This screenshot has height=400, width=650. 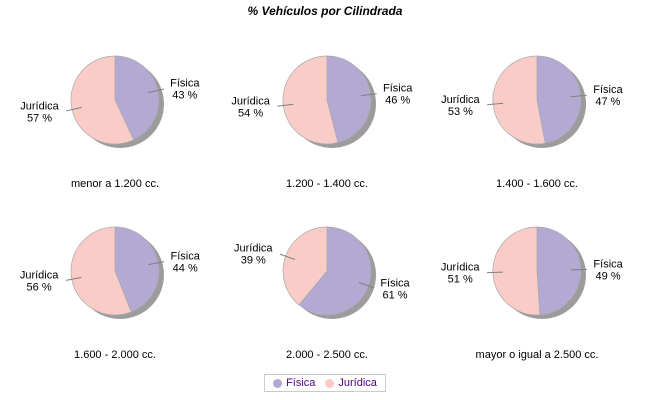 What do you see at coordinates (460, 112) in the screenshot?
I see `slice-value: 53 %` at bounding box center [460, 112].